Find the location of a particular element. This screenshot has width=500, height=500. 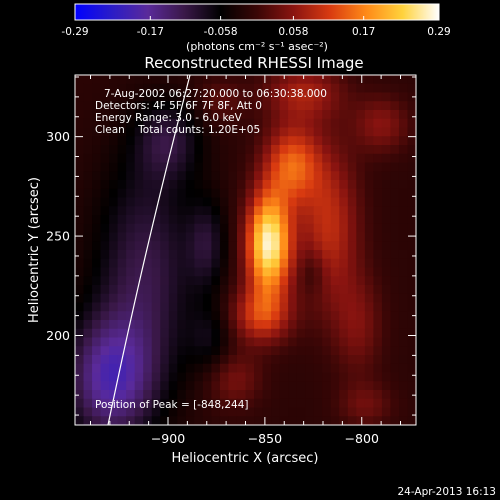

y-tick-label: 300 is located at coordinates (58, 136).